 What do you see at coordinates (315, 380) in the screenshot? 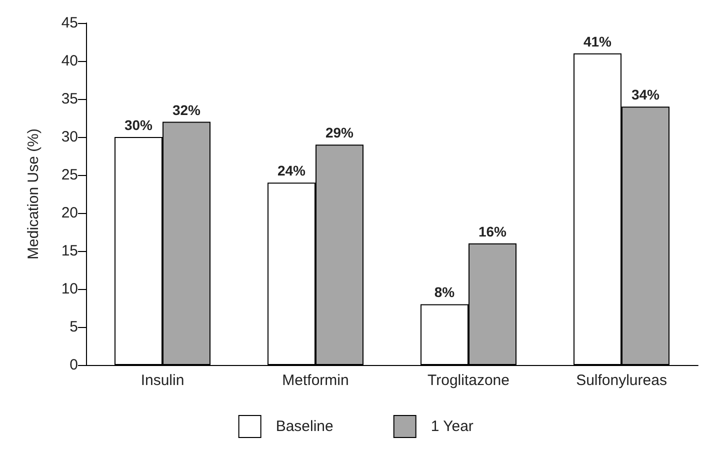
I see `x-tick-label: Metformin` at bounding box center [315, 380].